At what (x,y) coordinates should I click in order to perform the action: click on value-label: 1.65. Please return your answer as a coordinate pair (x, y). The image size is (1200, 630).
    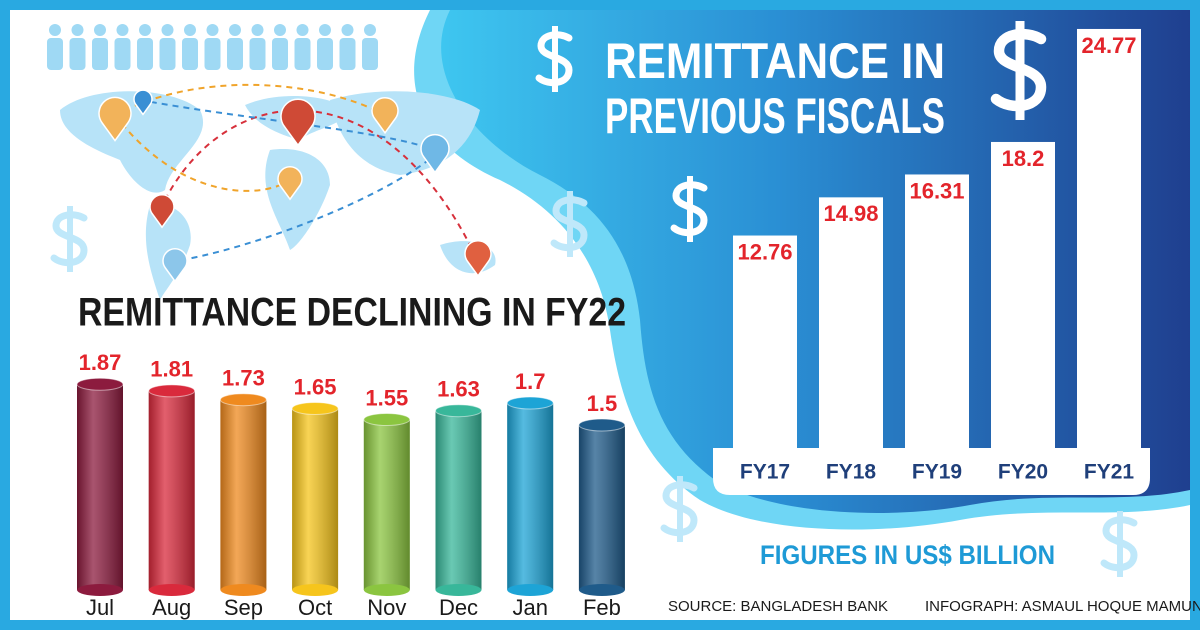
    Looking at the image, I should click on (315, 386).